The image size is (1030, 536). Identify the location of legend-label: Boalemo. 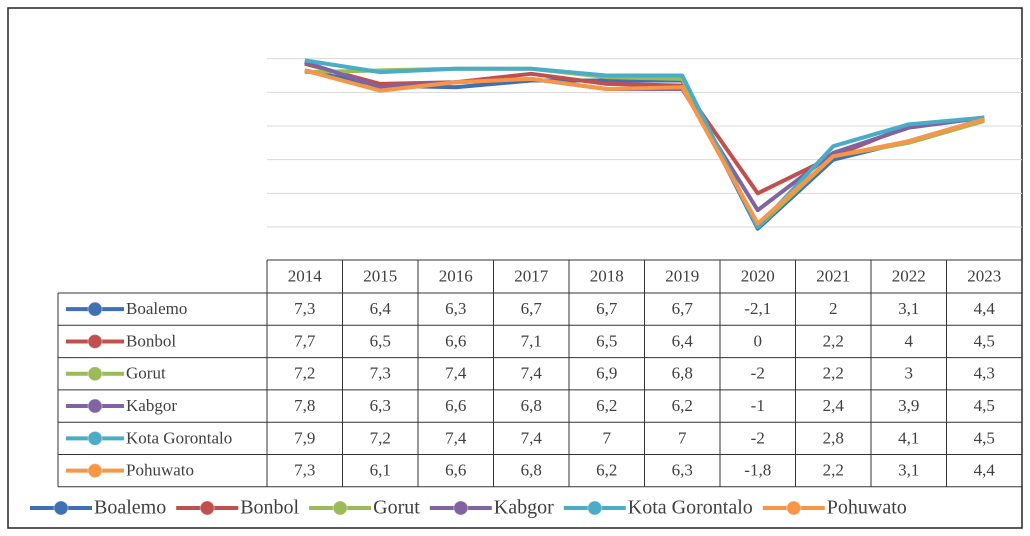
(130, 508).